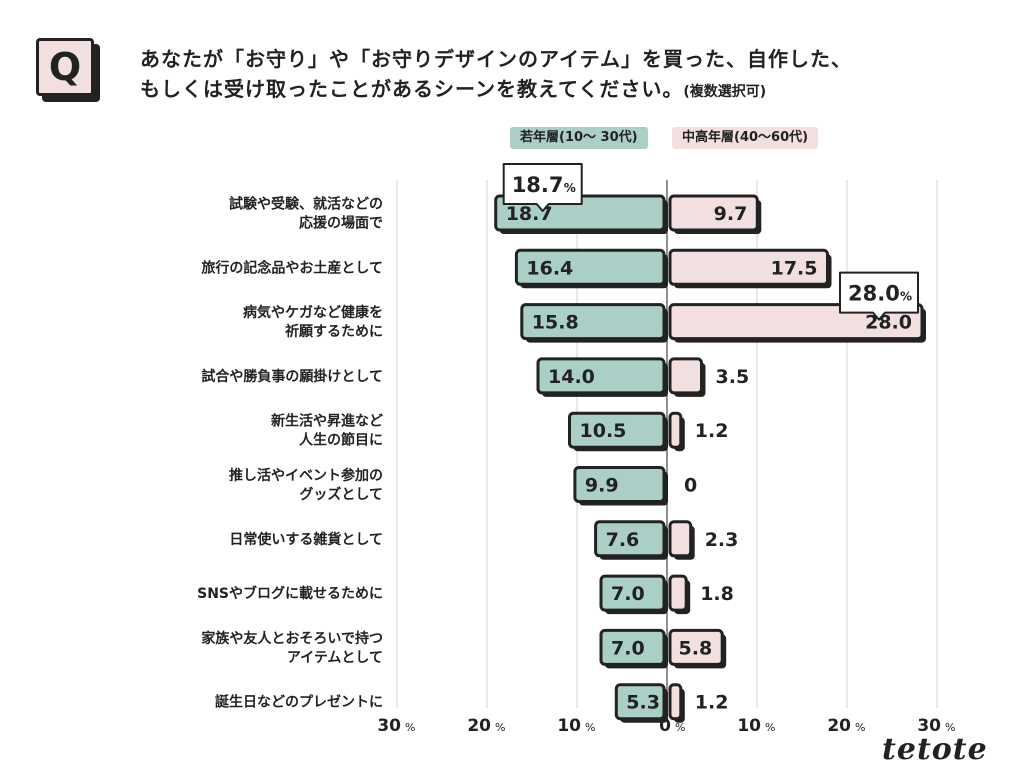  Describe the element at coordinates (690, 486) in the screenshot. I see `bar-old-value: 0` at that location.